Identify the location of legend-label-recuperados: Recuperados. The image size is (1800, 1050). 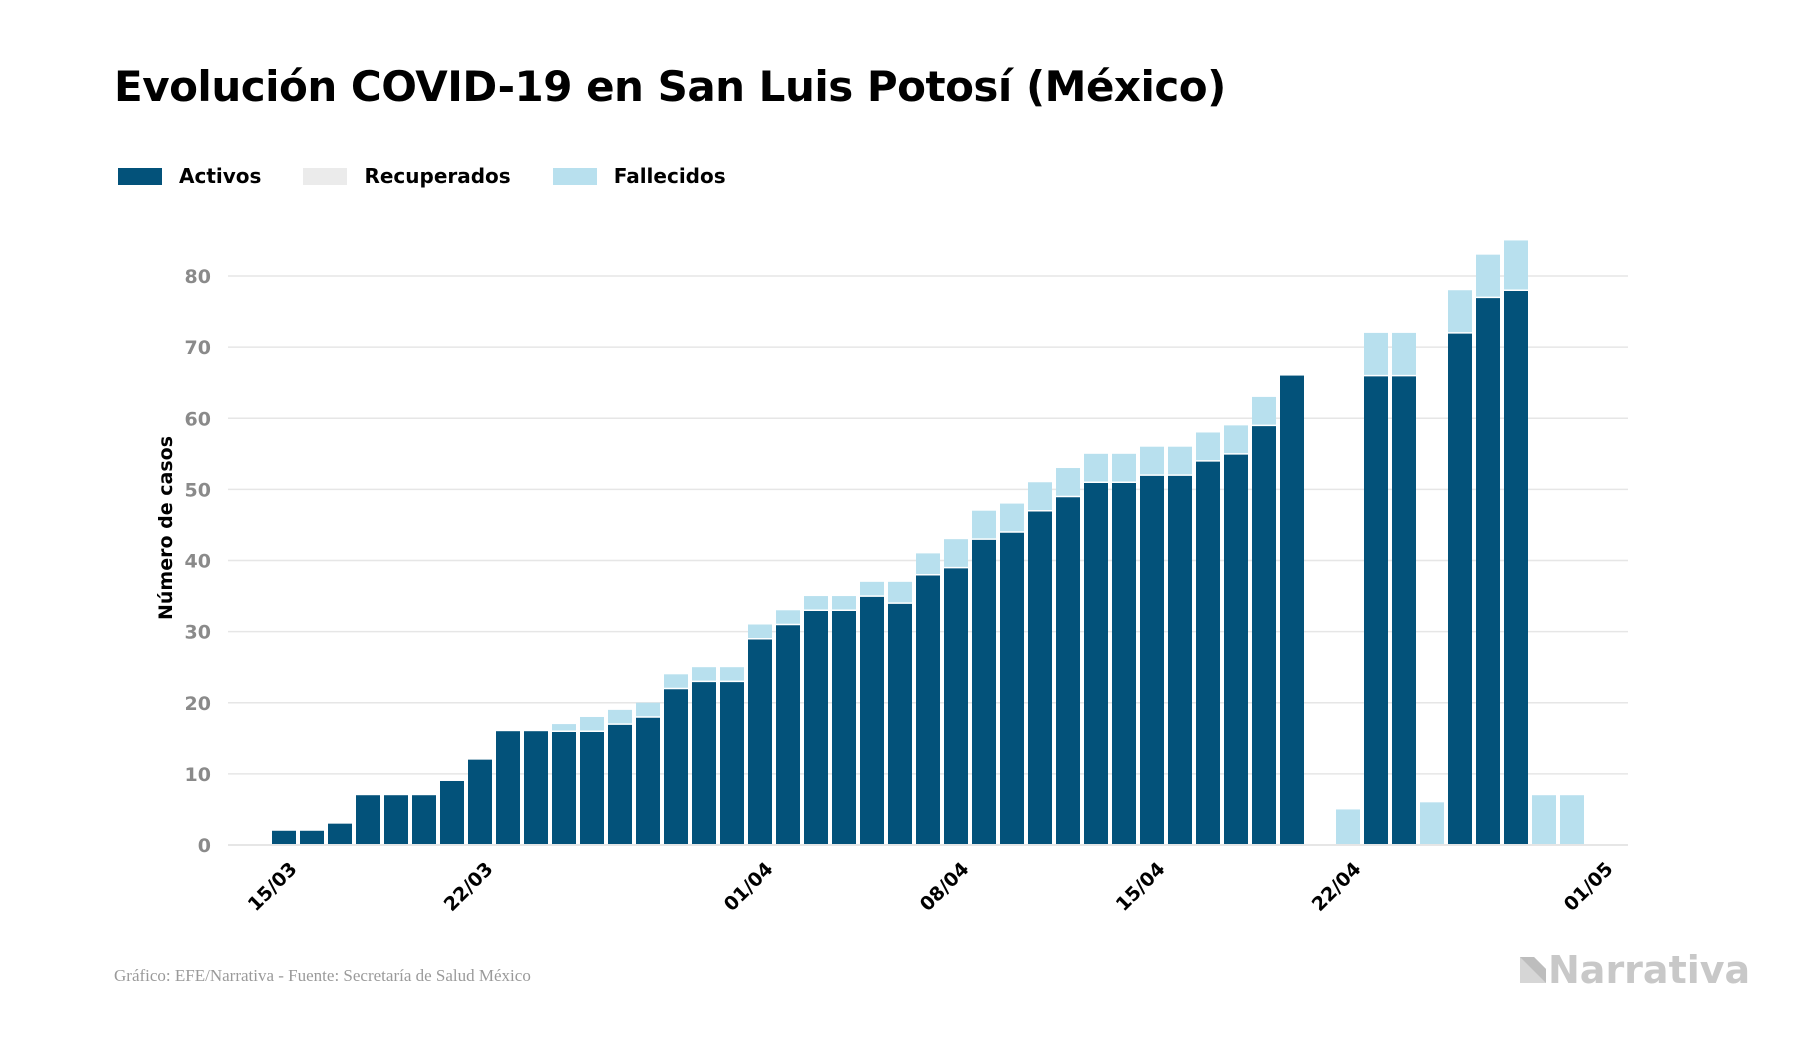
(437, 176).